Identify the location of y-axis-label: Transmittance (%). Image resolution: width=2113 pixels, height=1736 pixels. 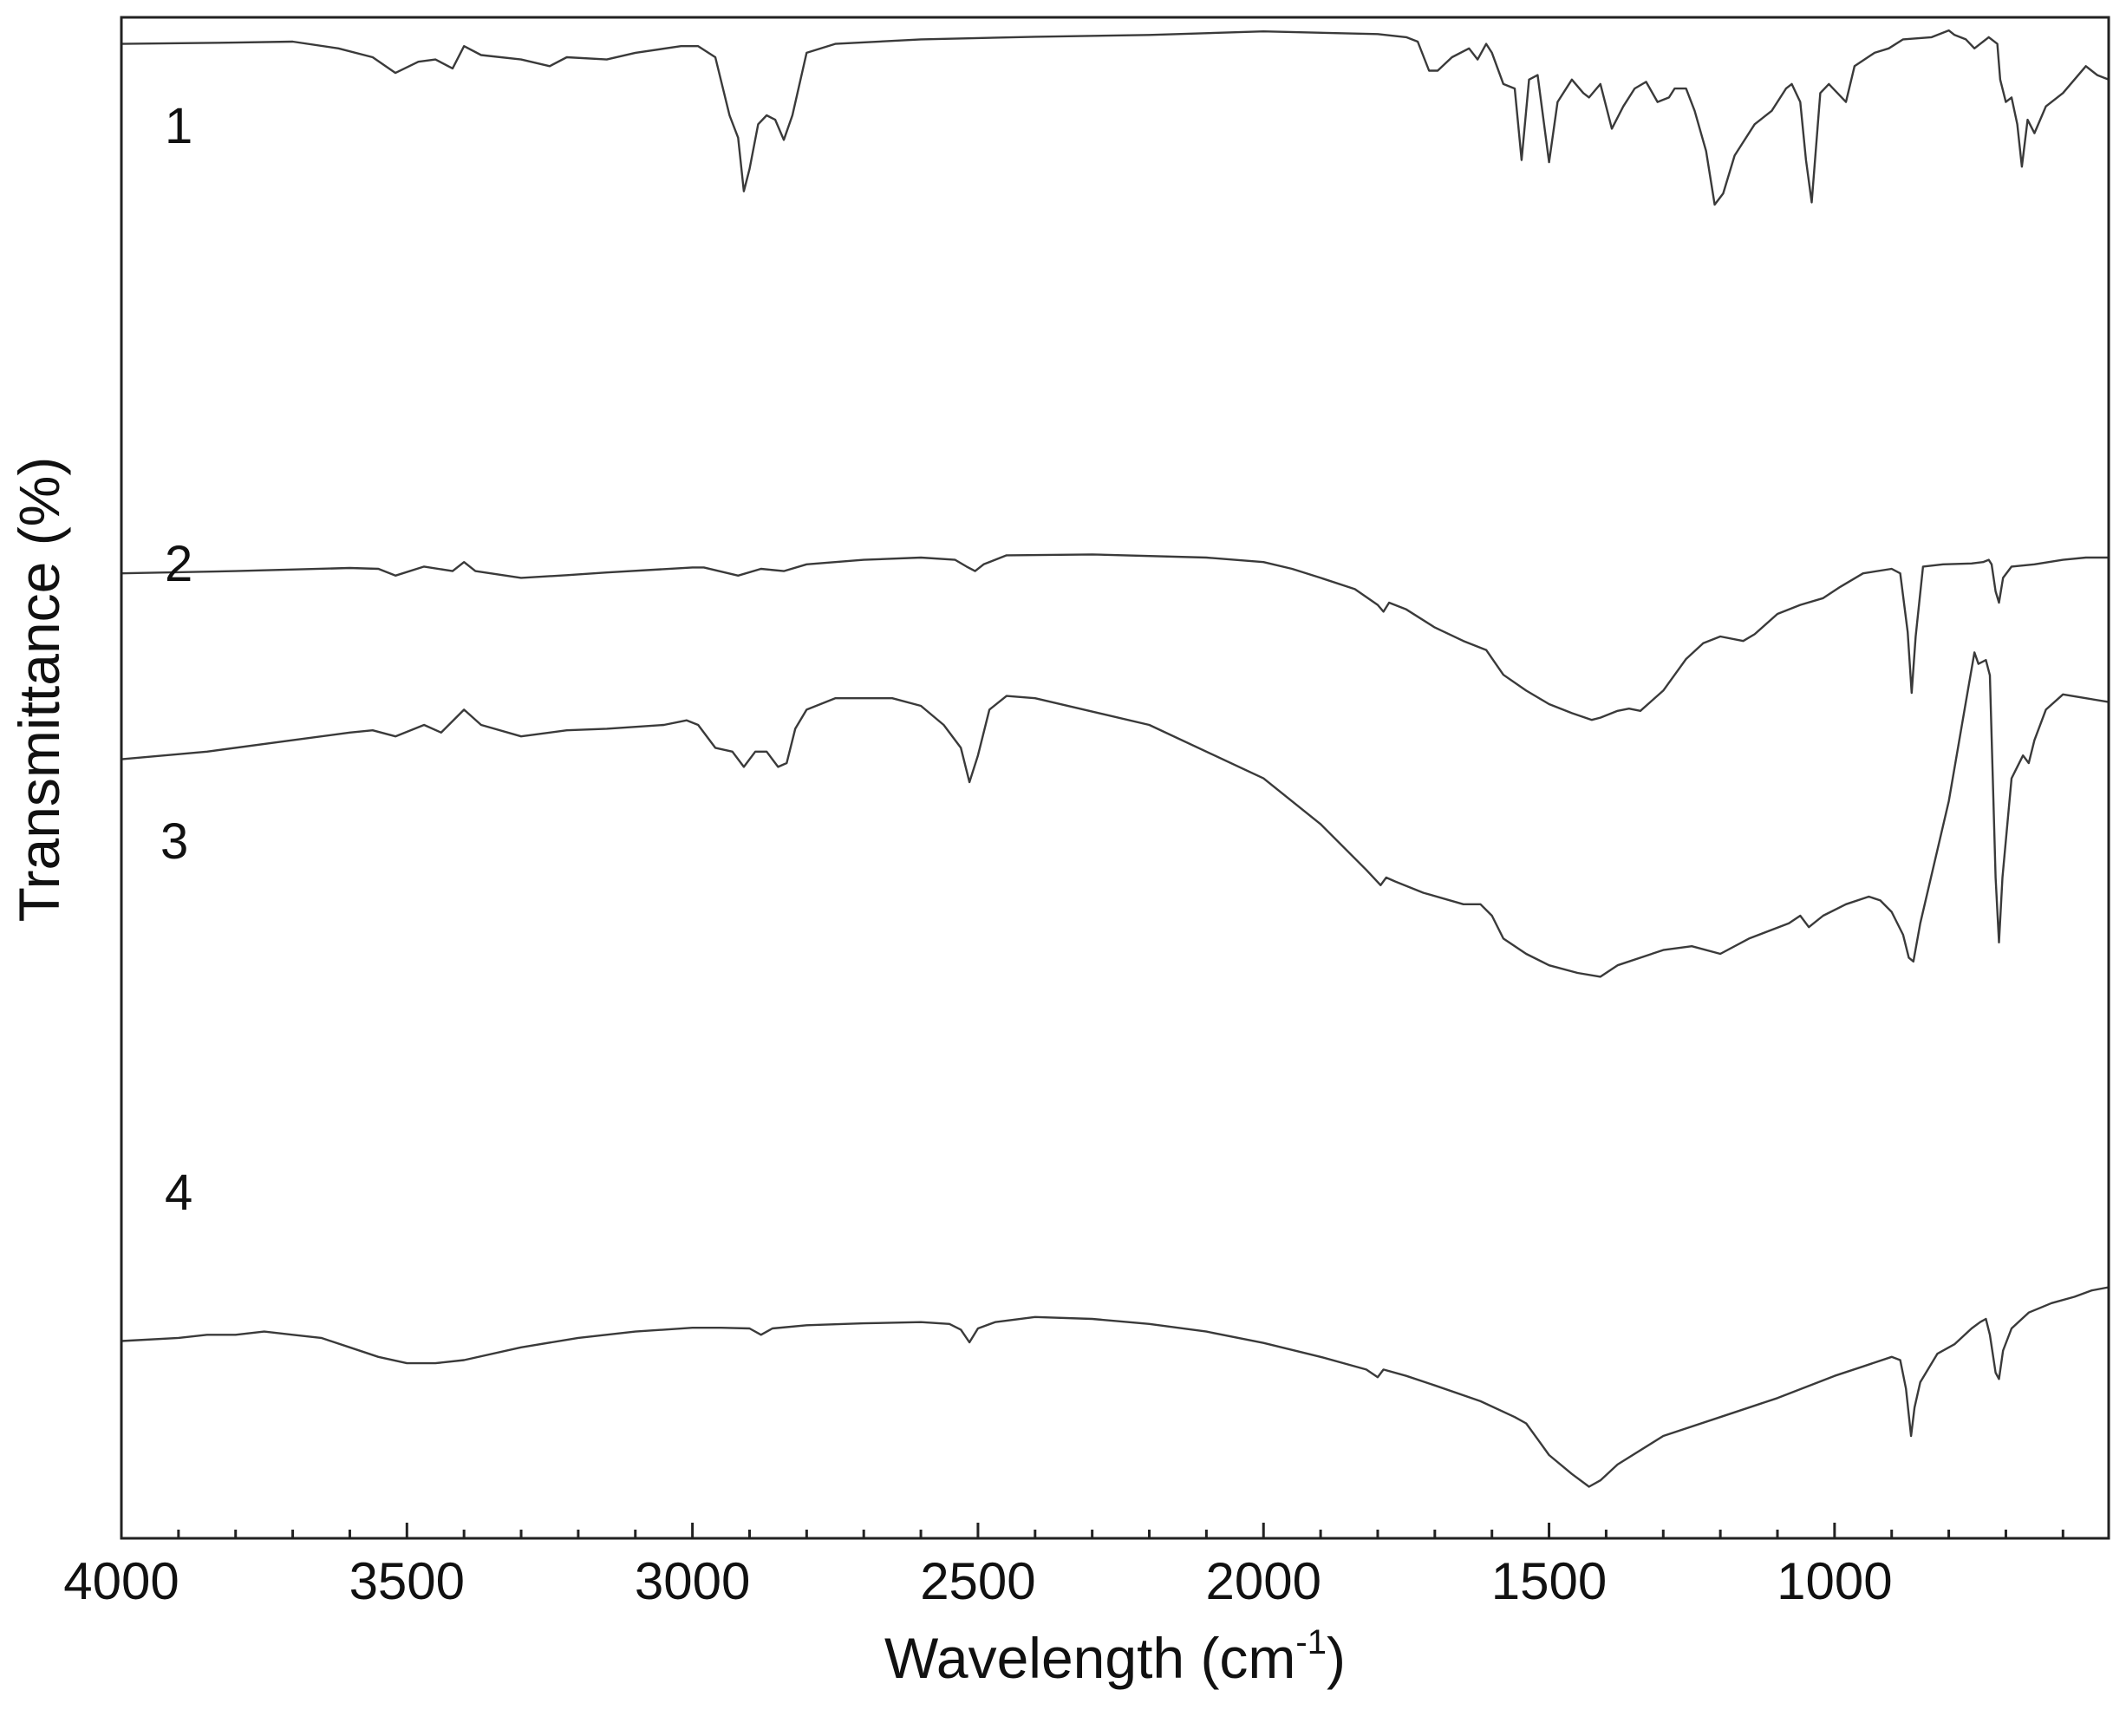
(39, 690).